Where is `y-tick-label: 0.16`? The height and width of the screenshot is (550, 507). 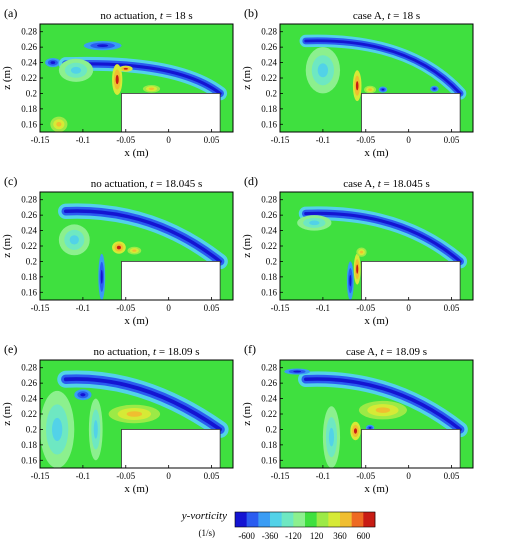 y-tick-label: 0.16 is located at coordinates (269, 292).